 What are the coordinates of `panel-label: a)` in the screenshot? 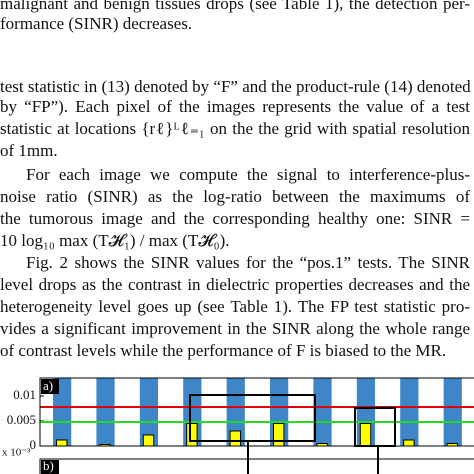 It's located at (48, 385).